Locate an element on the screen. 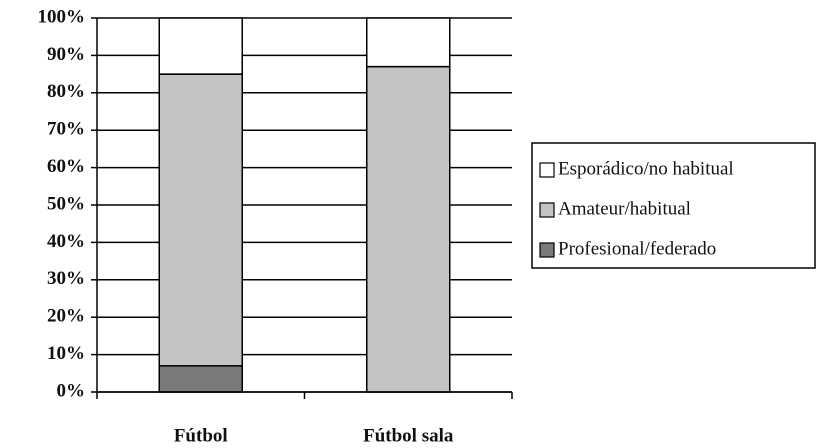 Image resolution: width=824 pixels, height=448 pixels. y-tick-label: 70% is located at coordinates (66, 129).